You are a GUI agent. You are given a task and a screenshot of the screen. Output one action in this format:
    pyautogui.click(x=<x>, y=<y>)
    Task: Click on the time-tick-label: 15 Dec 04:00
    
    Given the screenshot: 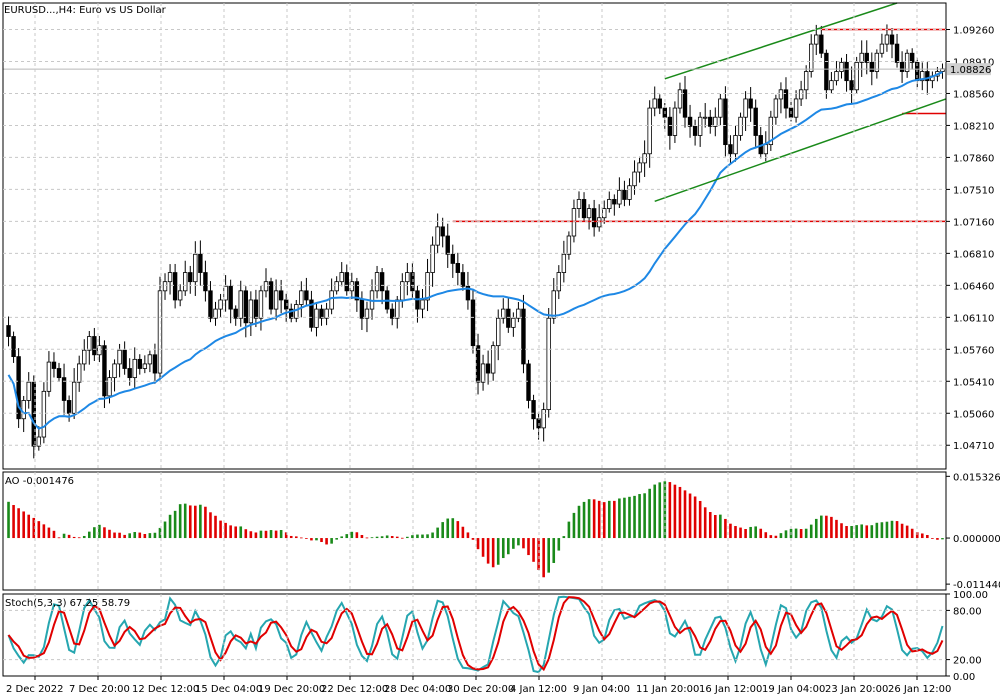 What is the action you would take?
    pyautogui.click(x=228, y=689)
    